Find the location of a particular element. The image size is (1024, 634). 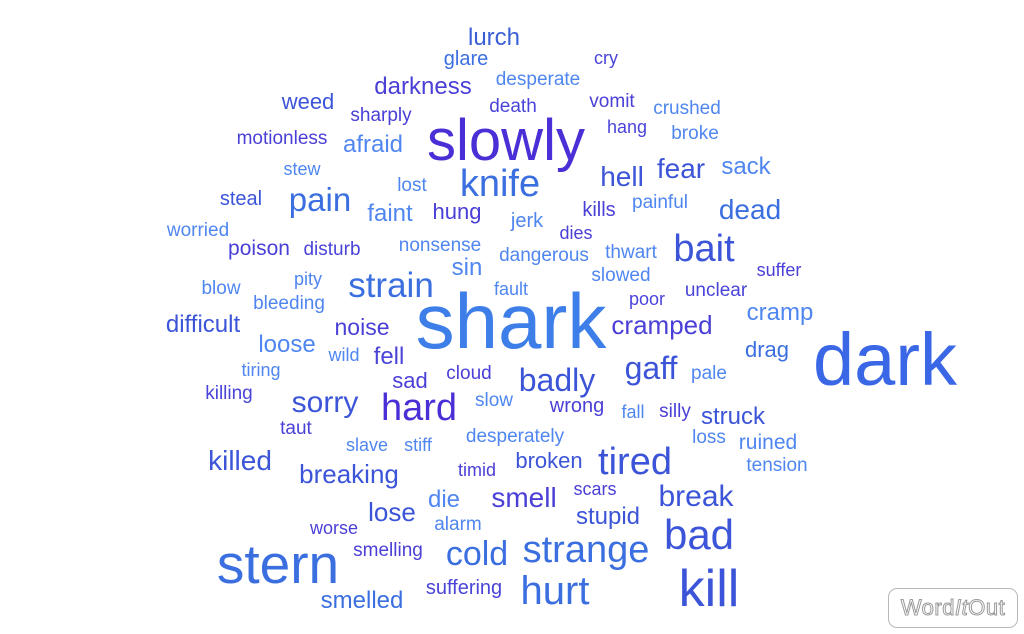

logo-out: Out is located at coordinates (987, 608).